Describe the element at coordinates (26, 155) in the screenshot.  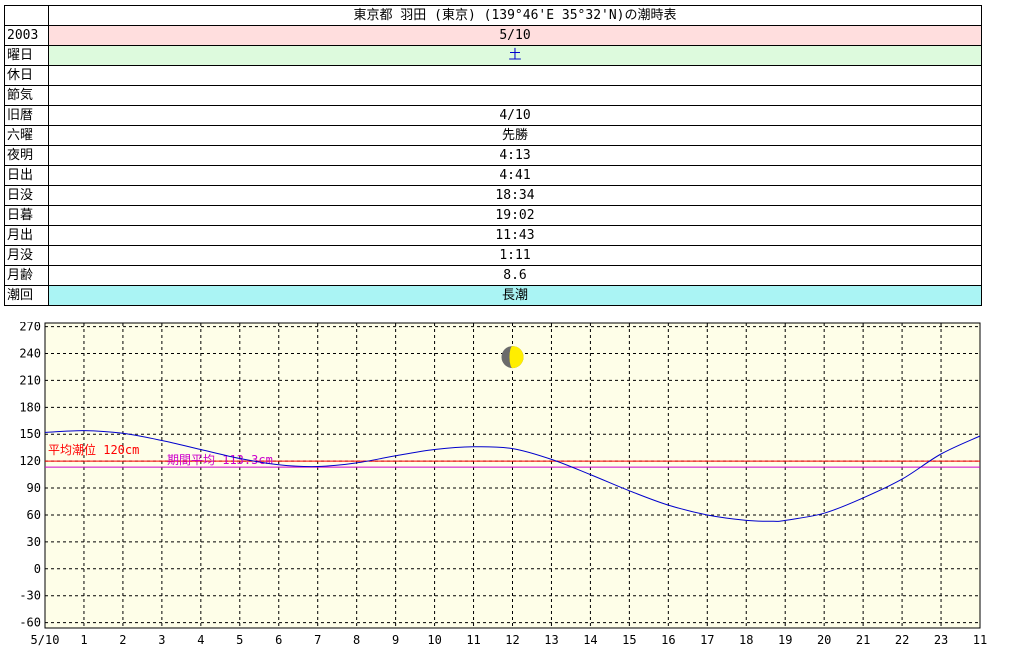
I see `row-label: 夜明` at that location.